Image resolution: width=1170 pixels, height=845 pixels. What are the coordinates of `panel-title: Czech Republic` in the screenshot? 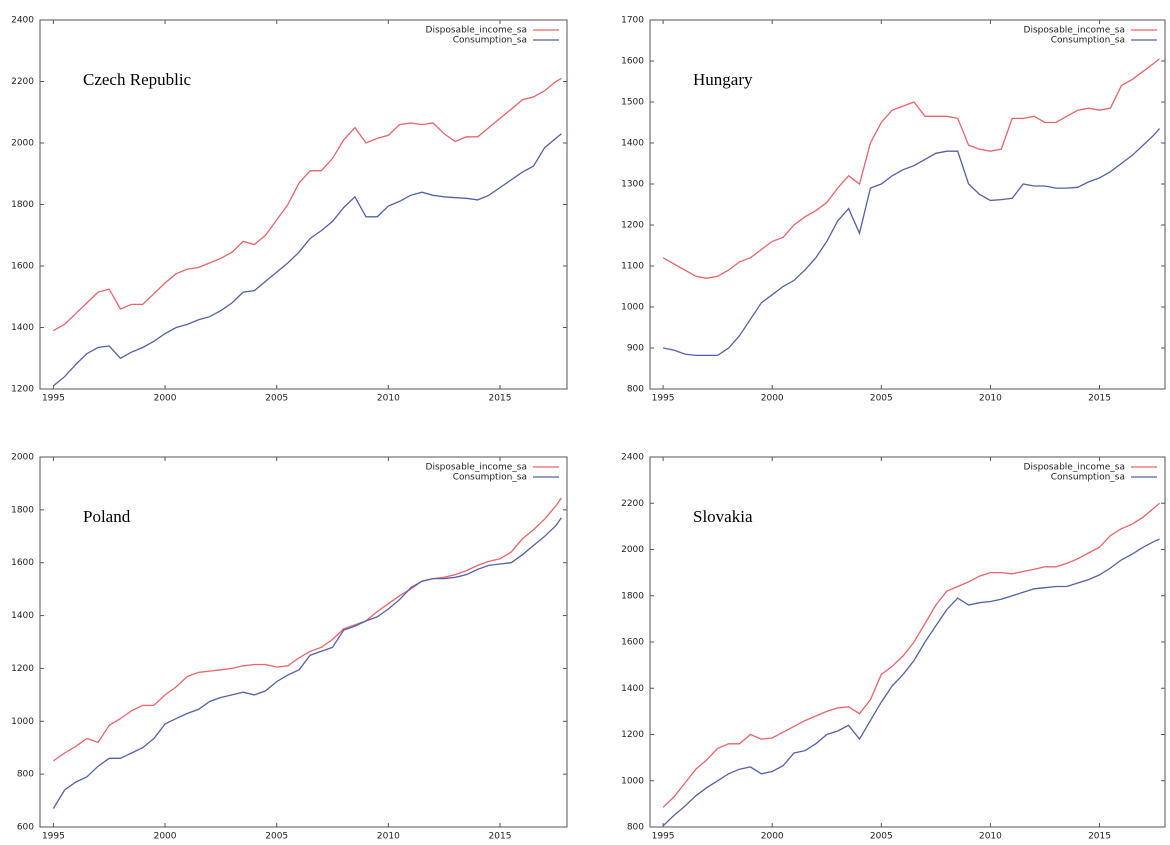 It's located at (137, 79).